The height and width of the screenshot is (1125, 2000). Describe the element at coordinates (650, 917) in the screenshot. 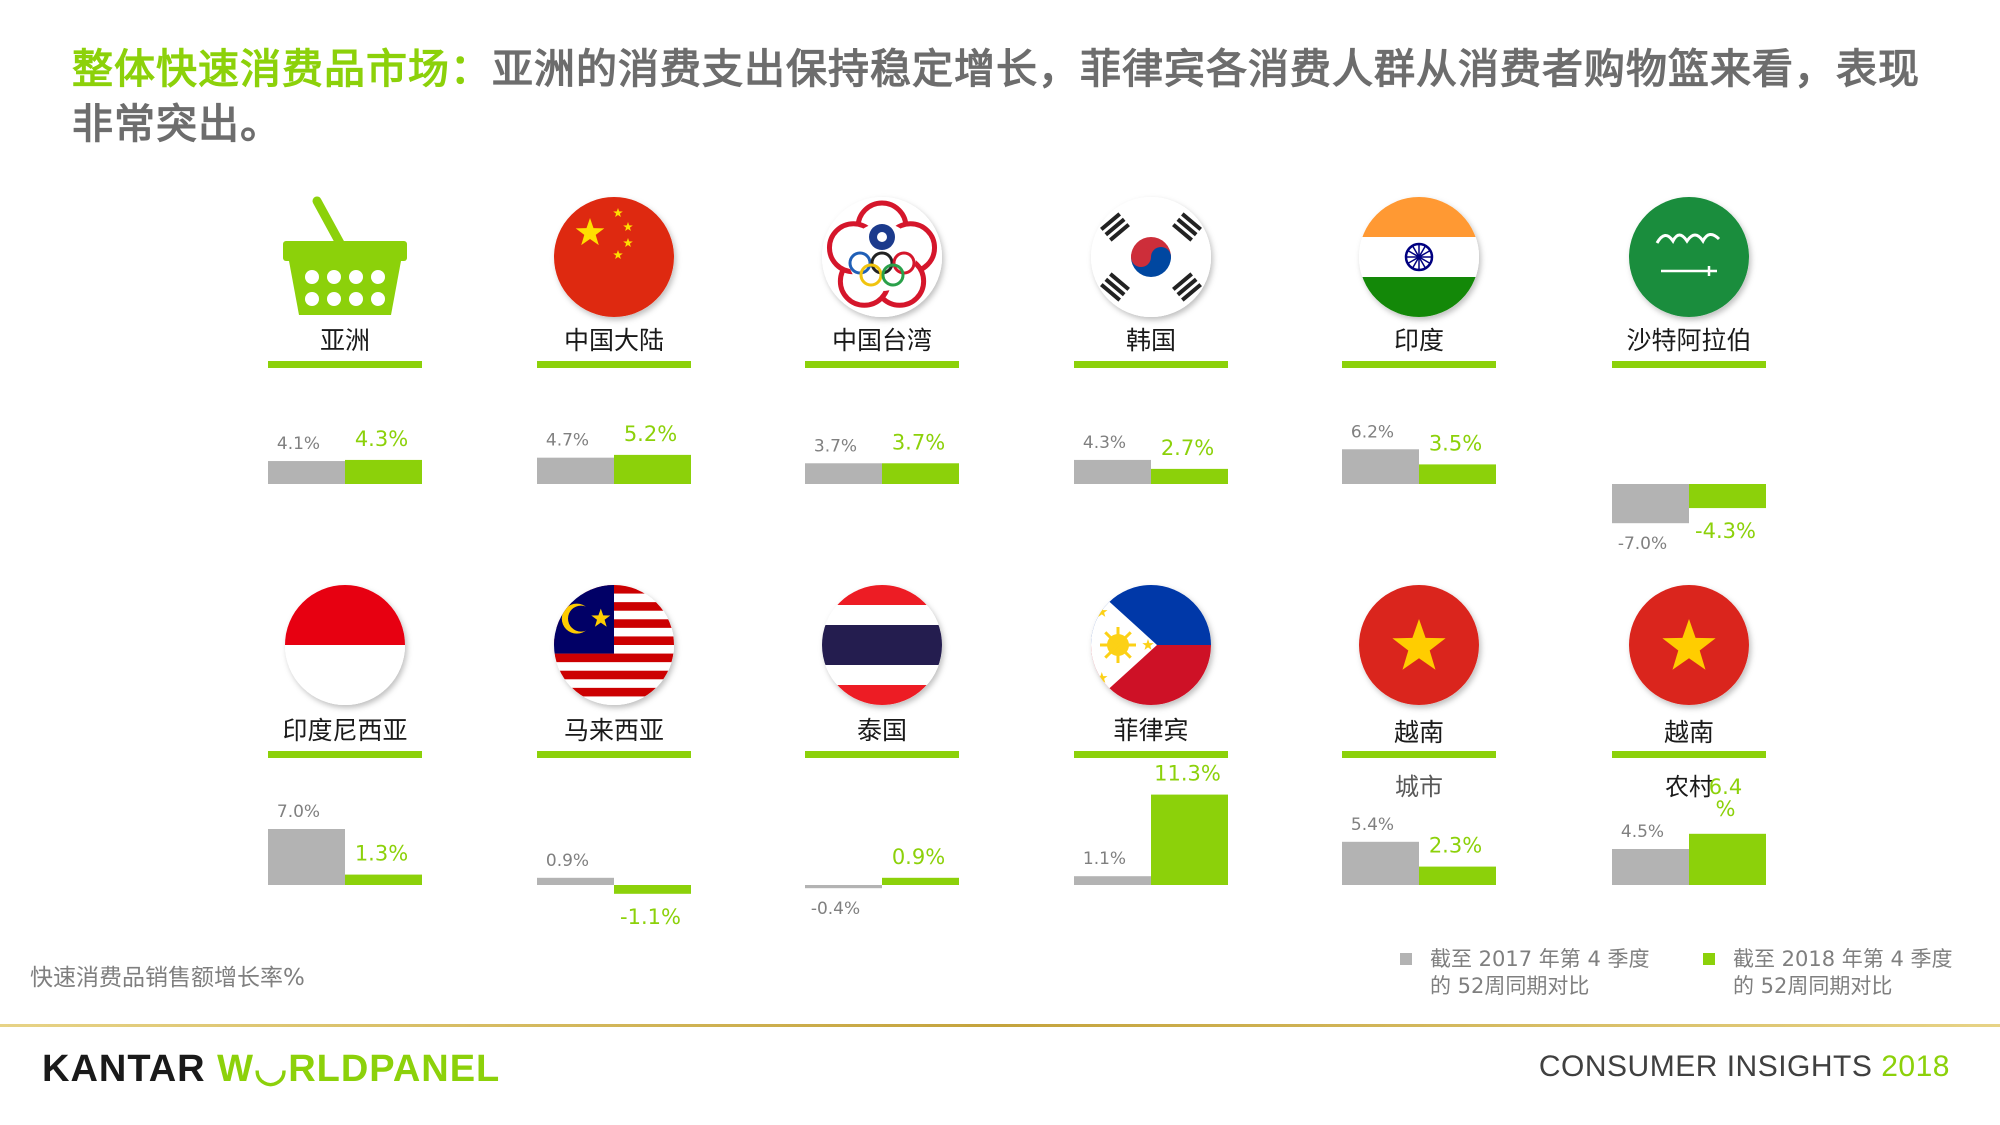

I see `bar-curr-label: -1.1%` at that location.